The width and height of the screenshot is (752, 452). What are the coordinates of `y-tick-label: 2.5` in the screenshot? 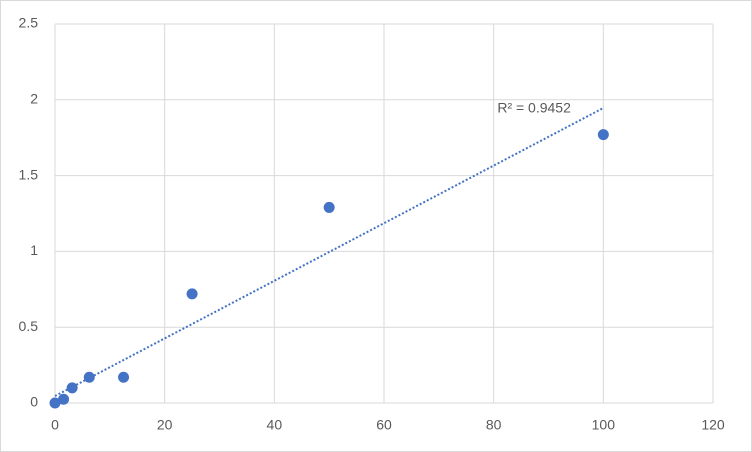 It's located at (29, 23).